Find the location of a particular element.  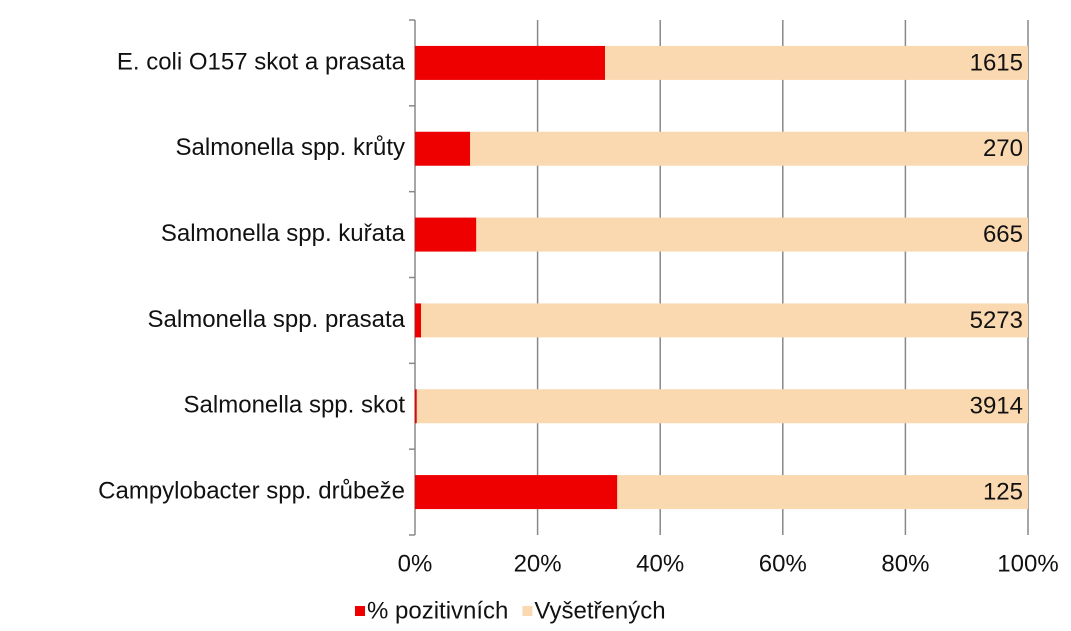

y-tick-label: Salmonella spp. krůty is located at coordinates (290, 147).